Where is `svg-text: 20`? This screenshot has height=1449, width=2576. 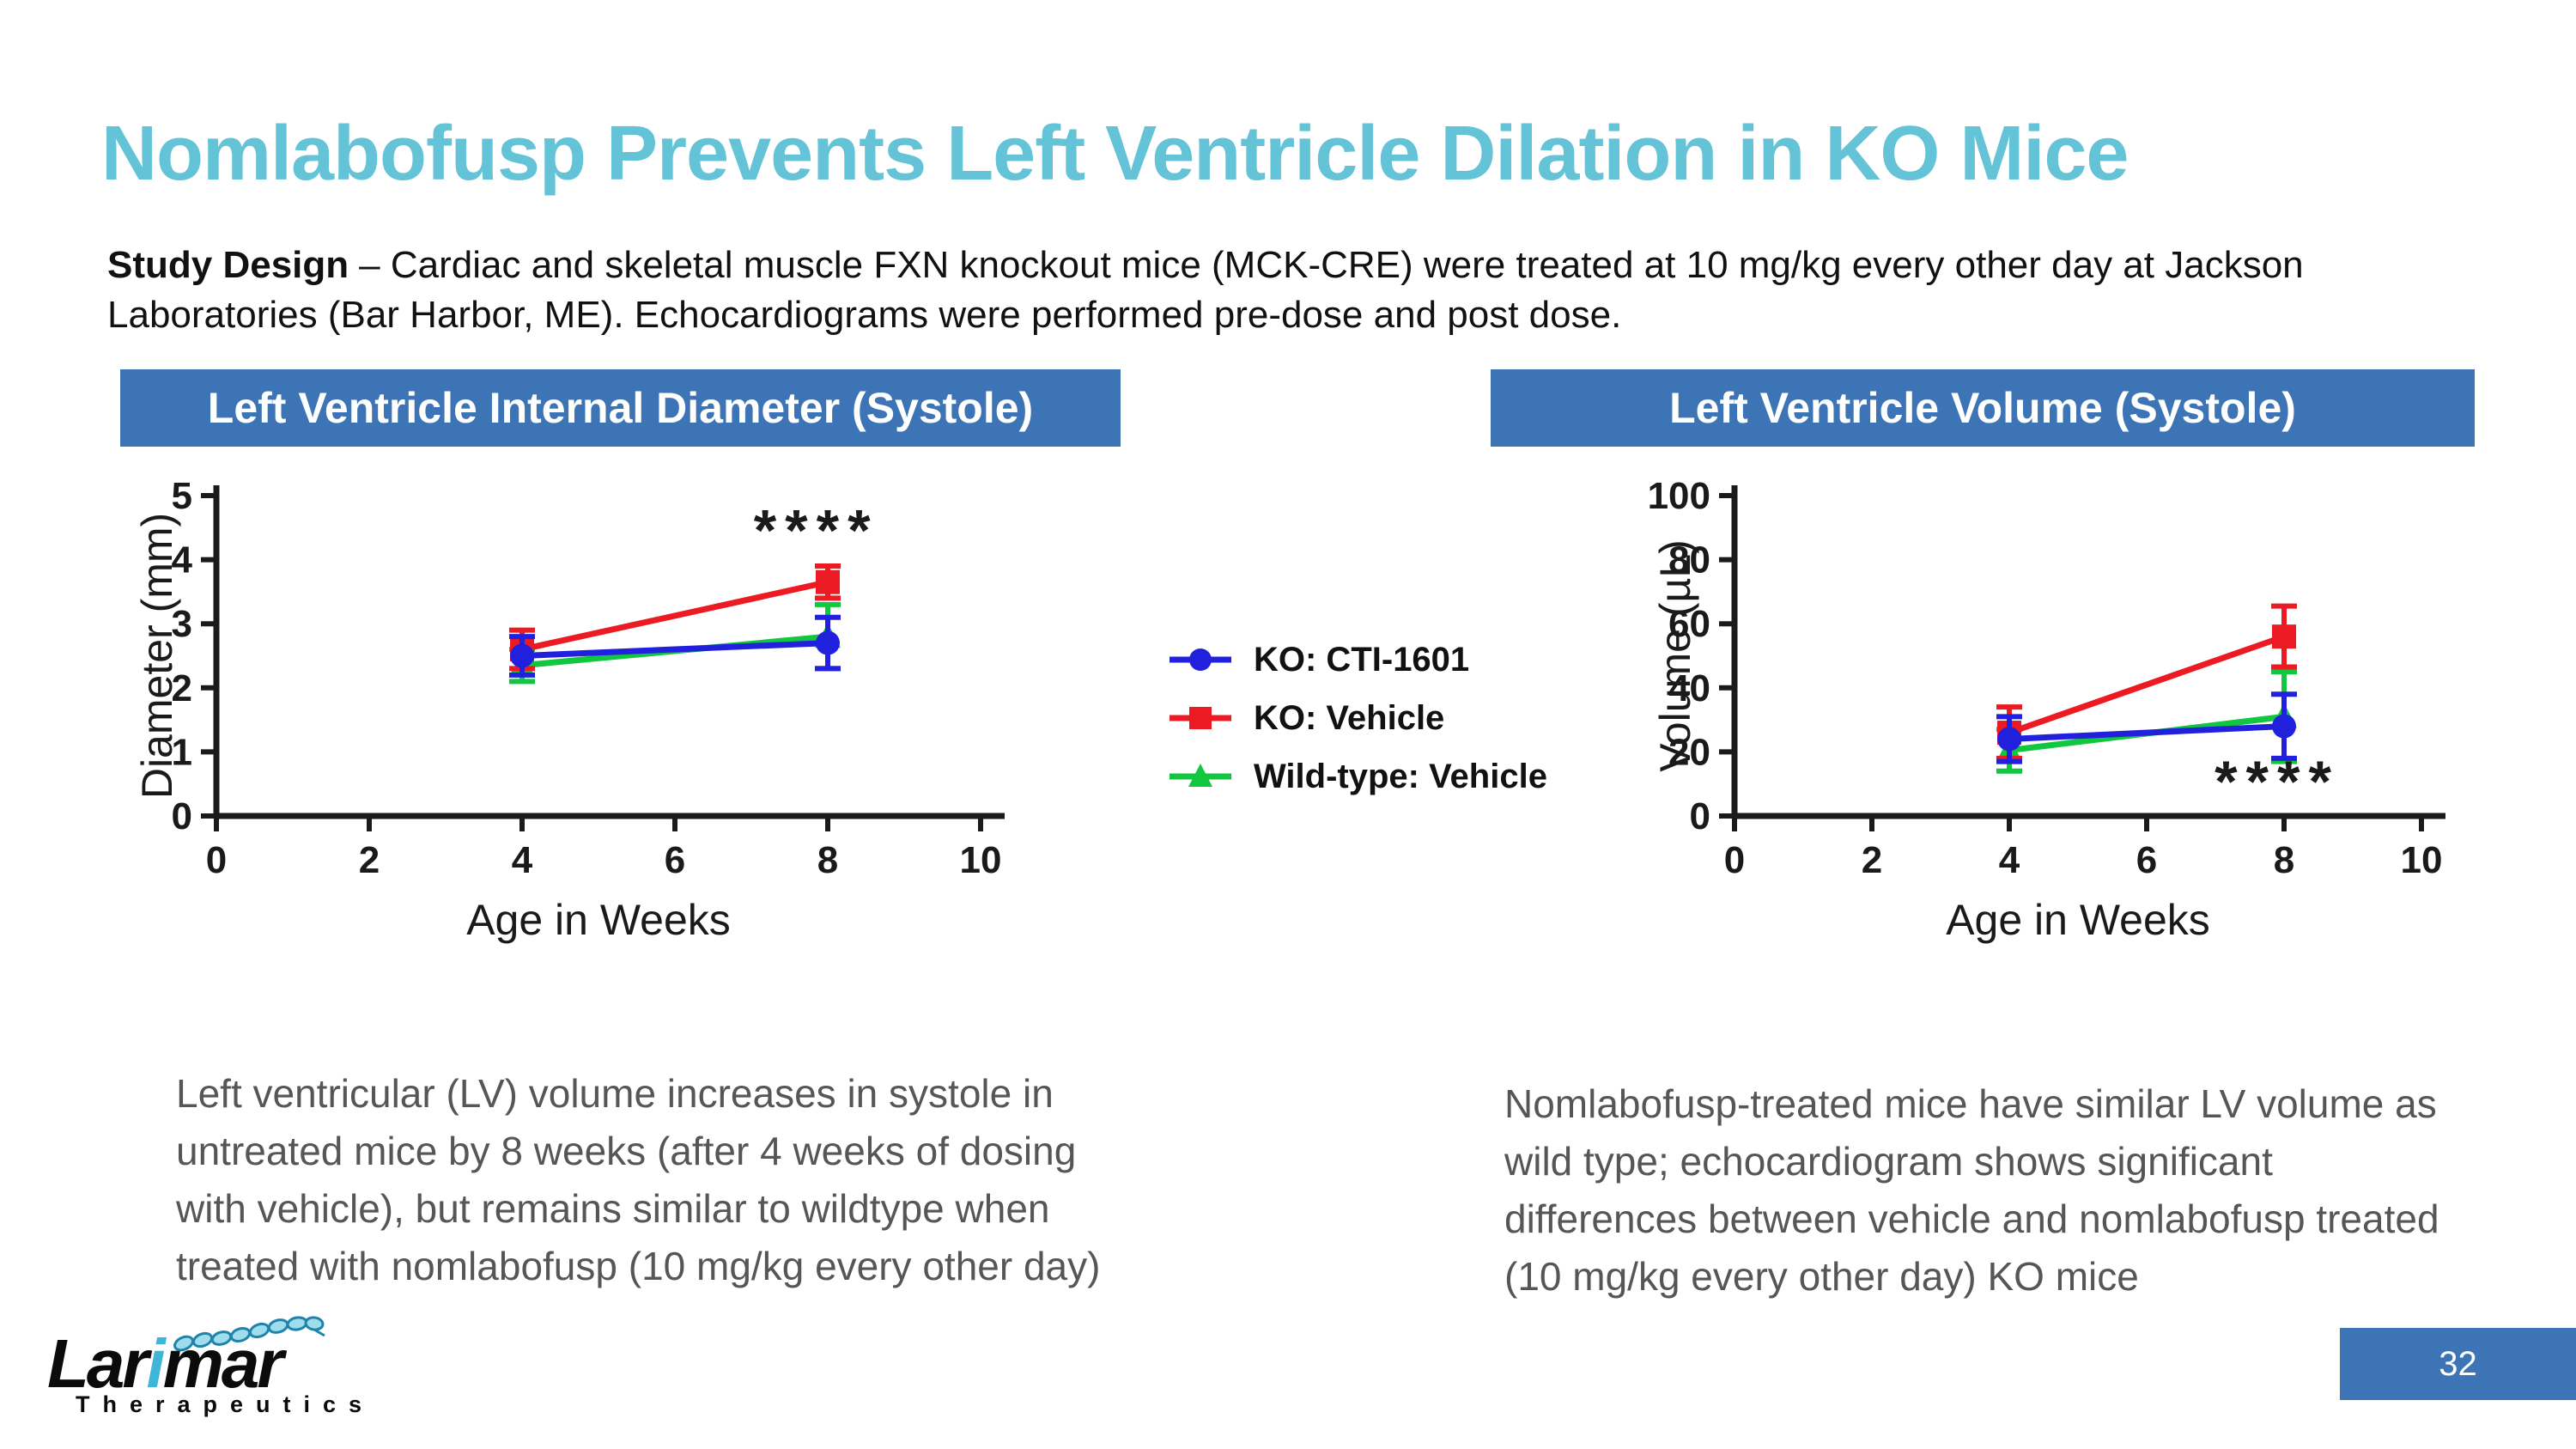 svg-text: 20 is located at coordinates (1689, 752).